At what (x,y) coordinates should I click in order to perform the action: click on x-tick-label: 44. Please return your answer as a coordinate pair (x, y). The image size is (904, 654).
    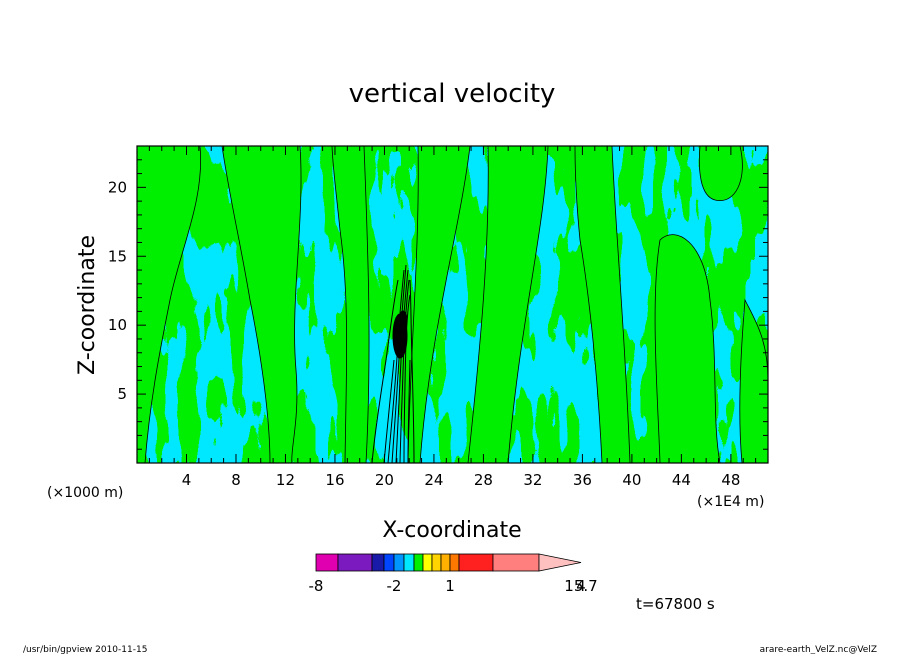
    Looking at the image, I should click on (681, 480).